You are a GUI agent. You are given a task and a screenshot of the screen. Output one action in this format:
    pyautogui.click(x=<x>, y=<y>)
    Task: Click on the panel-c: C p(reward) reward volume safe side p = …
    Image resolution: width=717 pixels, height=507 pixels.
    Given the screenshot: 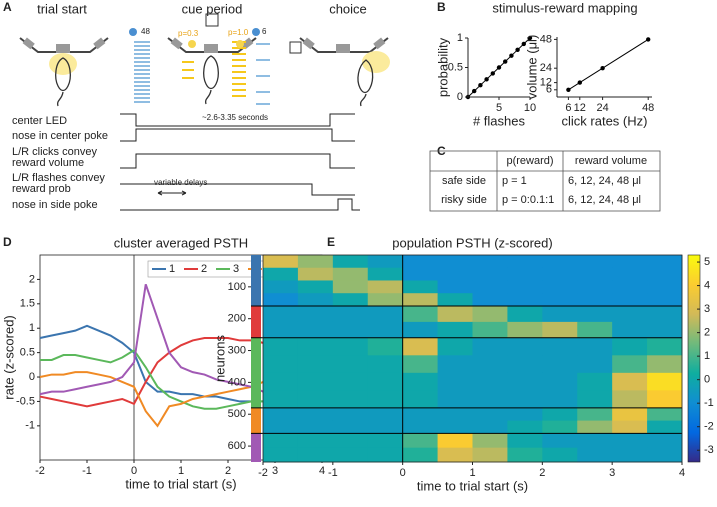 What is the action you would take?
    pyautogui.click(x=545, y=178)
    